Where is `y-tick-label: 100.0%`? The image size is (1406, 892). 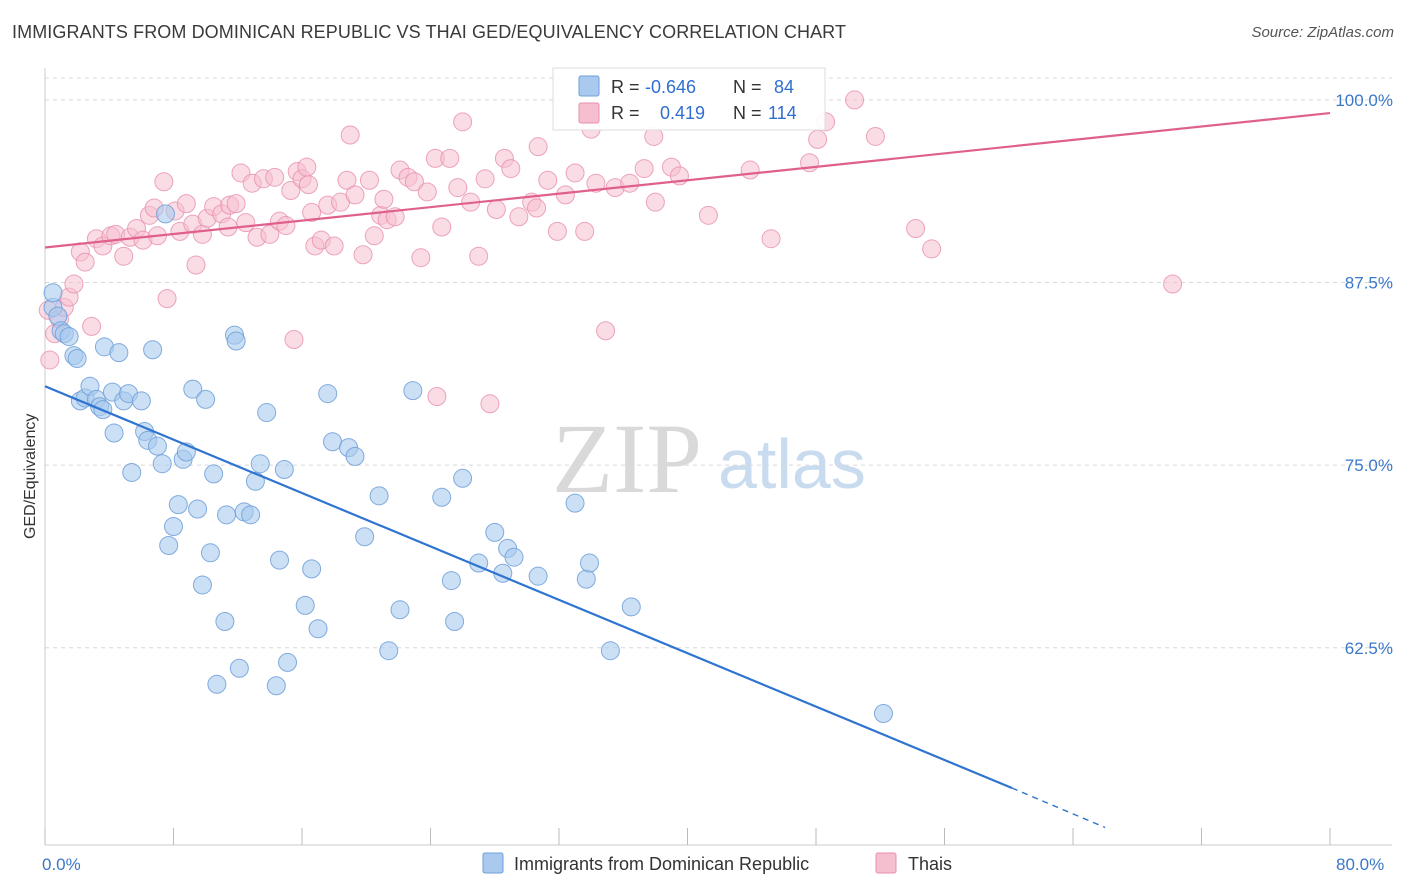 y-tick-label: 100.0% is located at coordinates (1364, 100).